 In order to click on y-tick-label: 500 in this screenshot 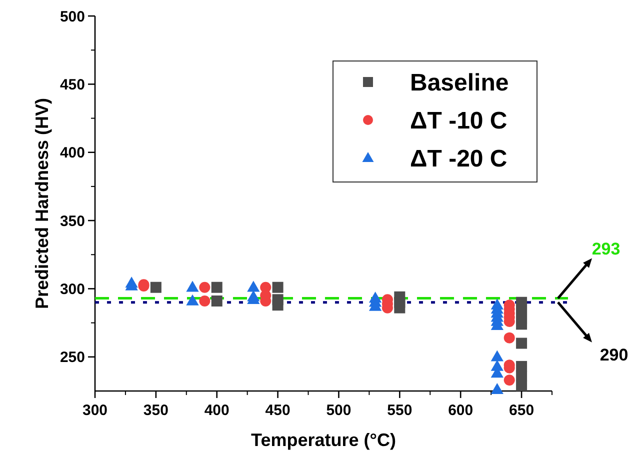, I will do `click(72, 17)`.